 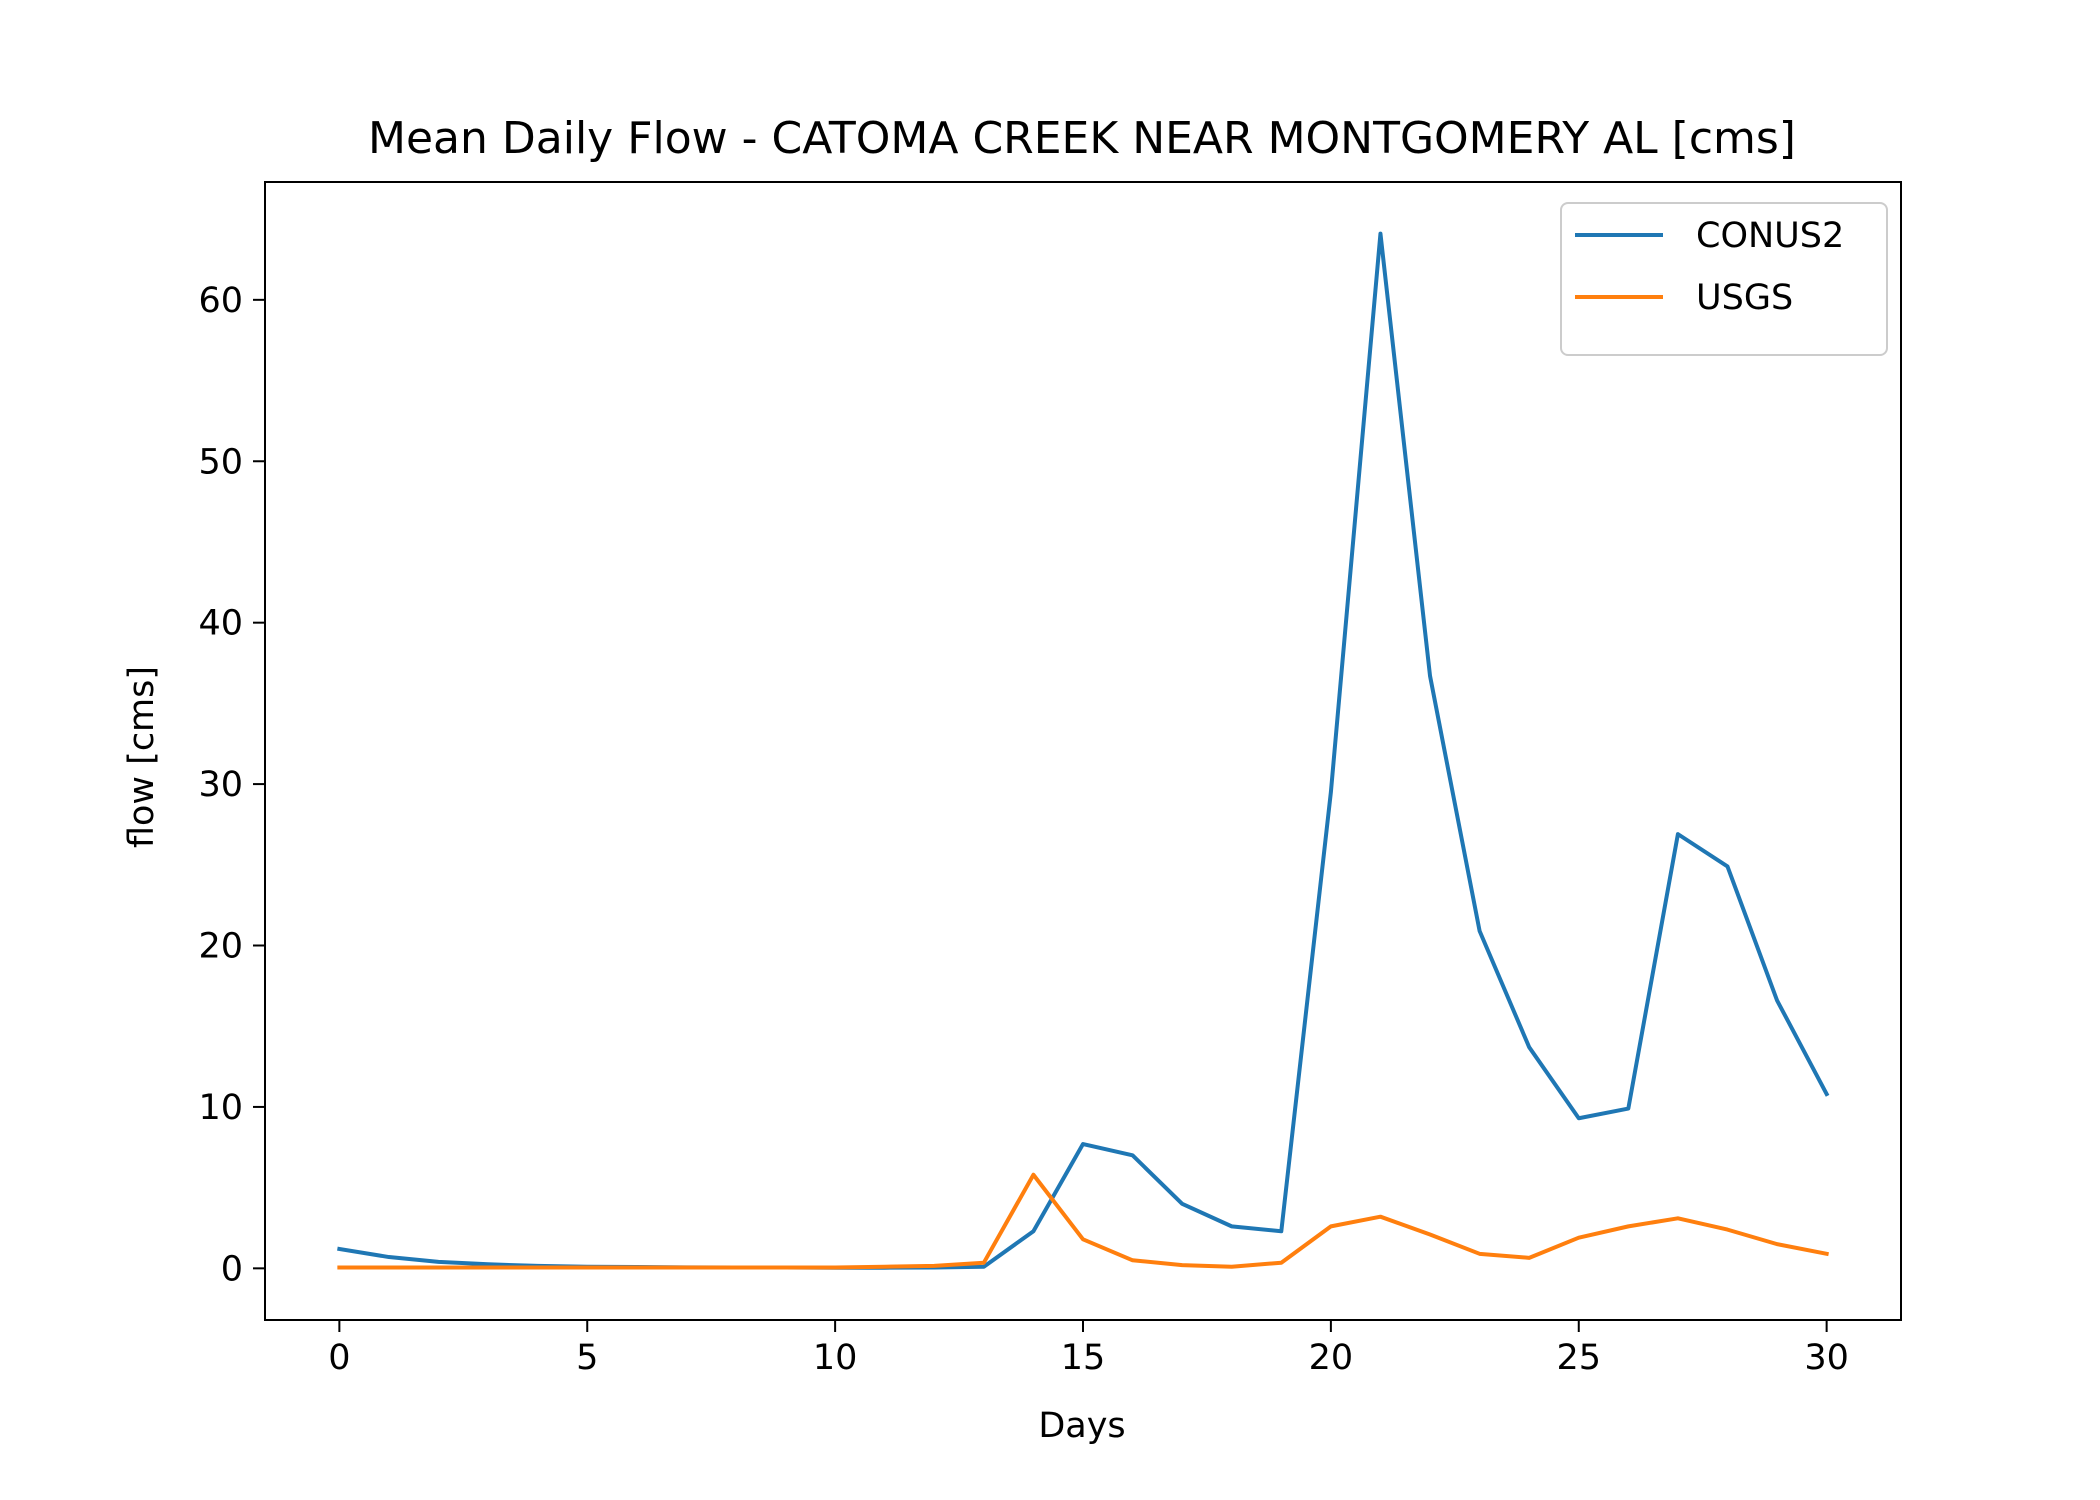 I want to click on legend-box, so click(x=1724, y=279).